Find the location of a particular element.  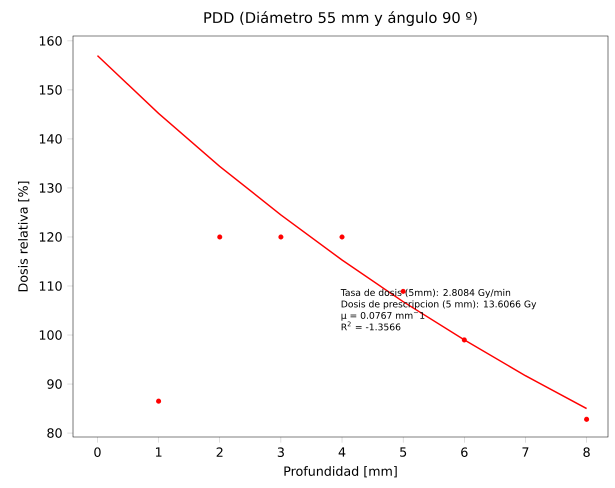

x-tick-label: 6 is located at coordinates (464, 452).